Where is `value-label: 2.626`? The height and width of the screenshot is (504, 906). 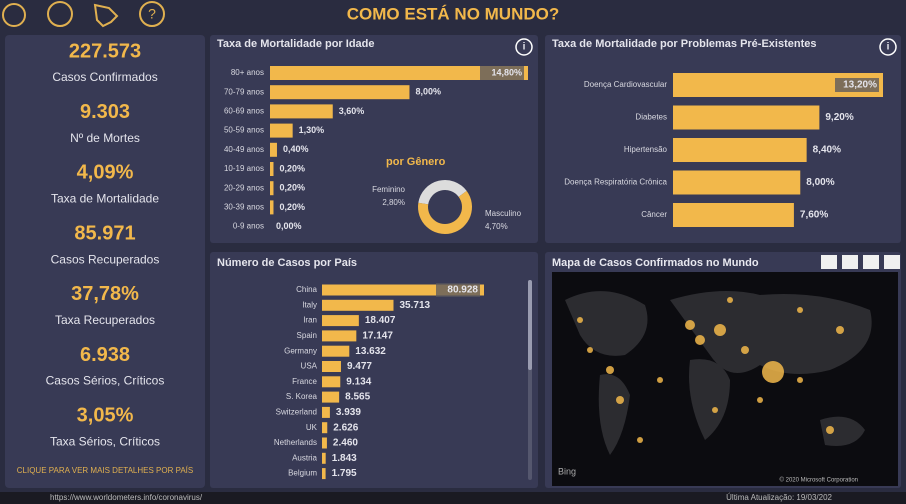 value-label: 2.626 is located at coordinates (345, 427).